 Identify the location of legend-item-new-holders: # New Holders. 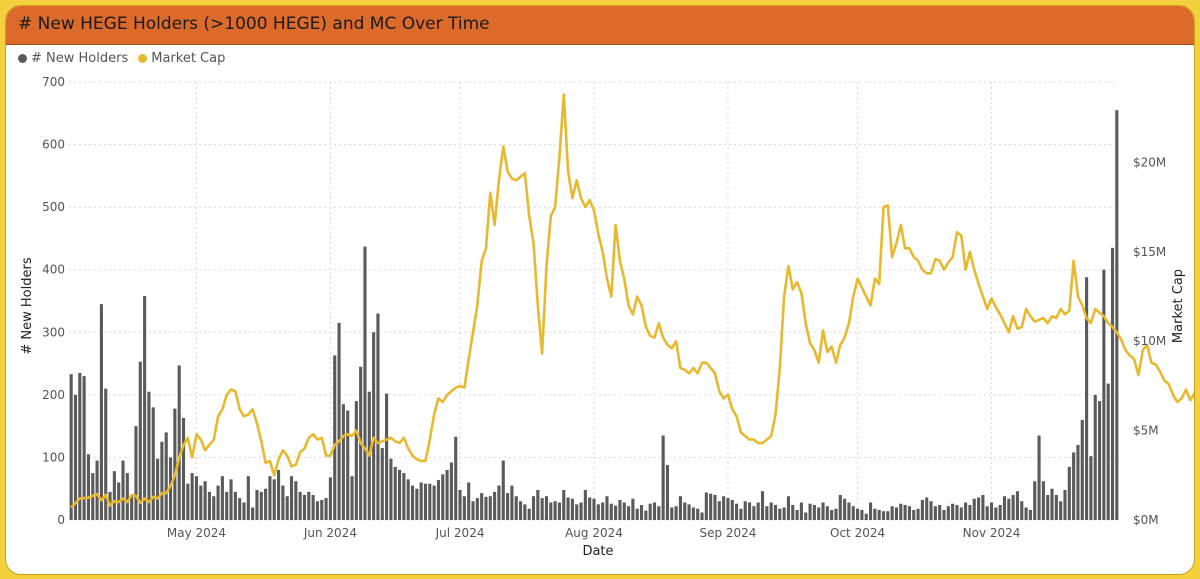
(73, 58).